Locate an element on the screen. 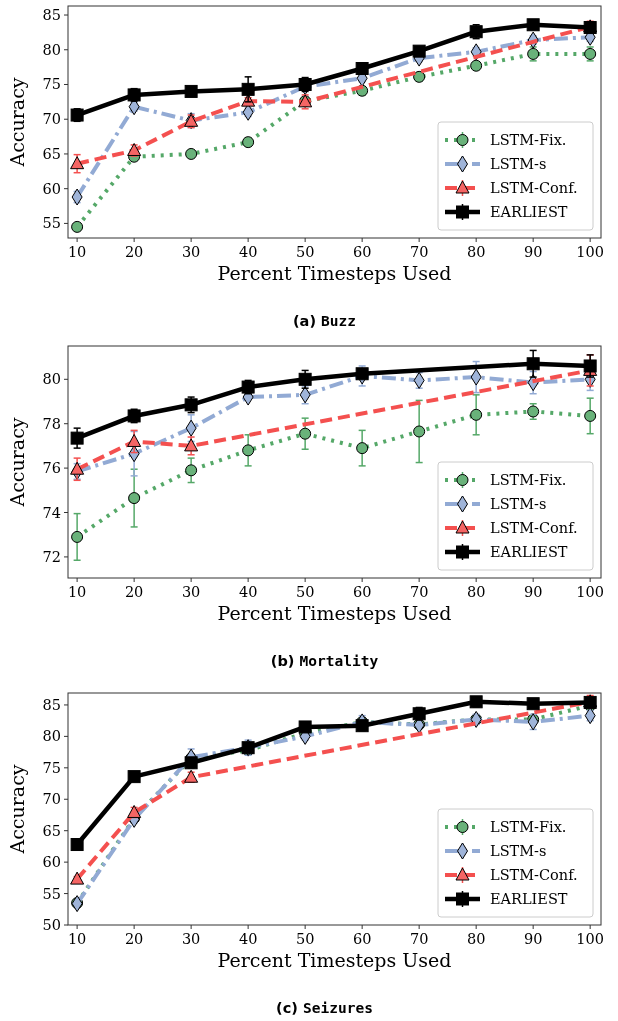 The height and width of the screenshot is (1021, 618). y-tick-label: 72 is located at coordinates (51, 556).